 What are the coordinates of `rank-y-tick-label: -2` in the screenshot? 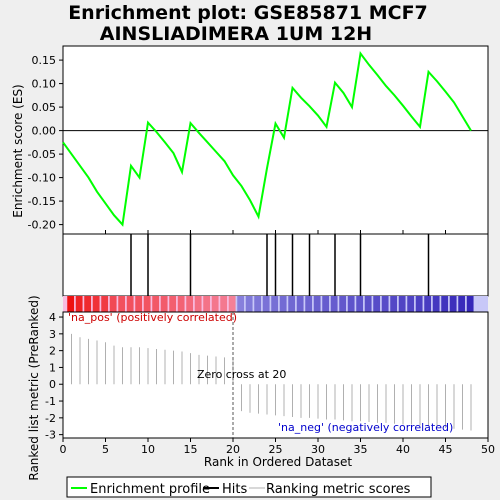 It's located at (50, 418).